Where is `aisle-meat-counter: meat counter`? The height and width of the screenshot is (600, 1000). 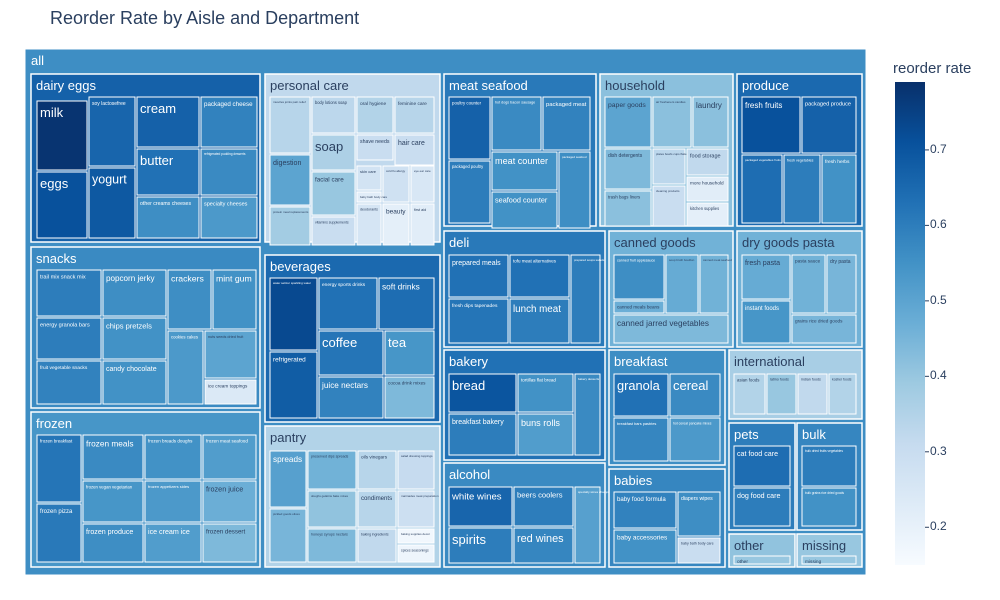 aisle-meat-counter: meat counter is located at coordinates (524, 171).